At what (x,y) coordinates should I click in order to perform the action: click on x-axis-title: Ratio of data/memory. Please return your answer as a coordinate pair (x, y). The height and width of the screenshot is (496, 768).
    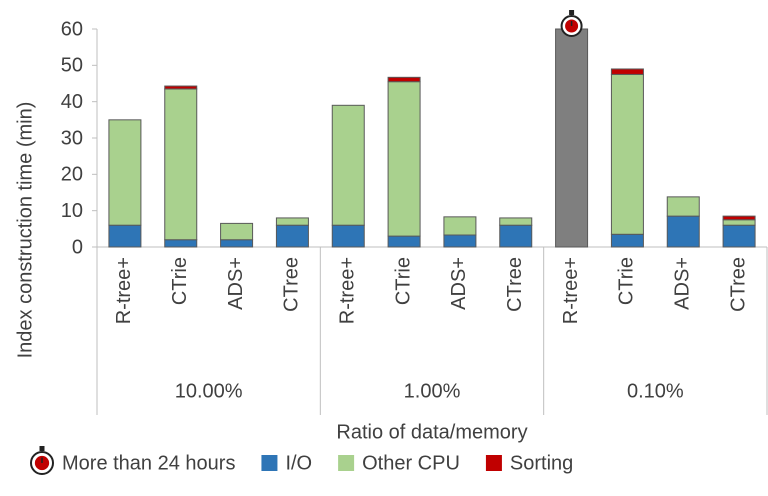
    Looking at the image, I should click on (431, 432).